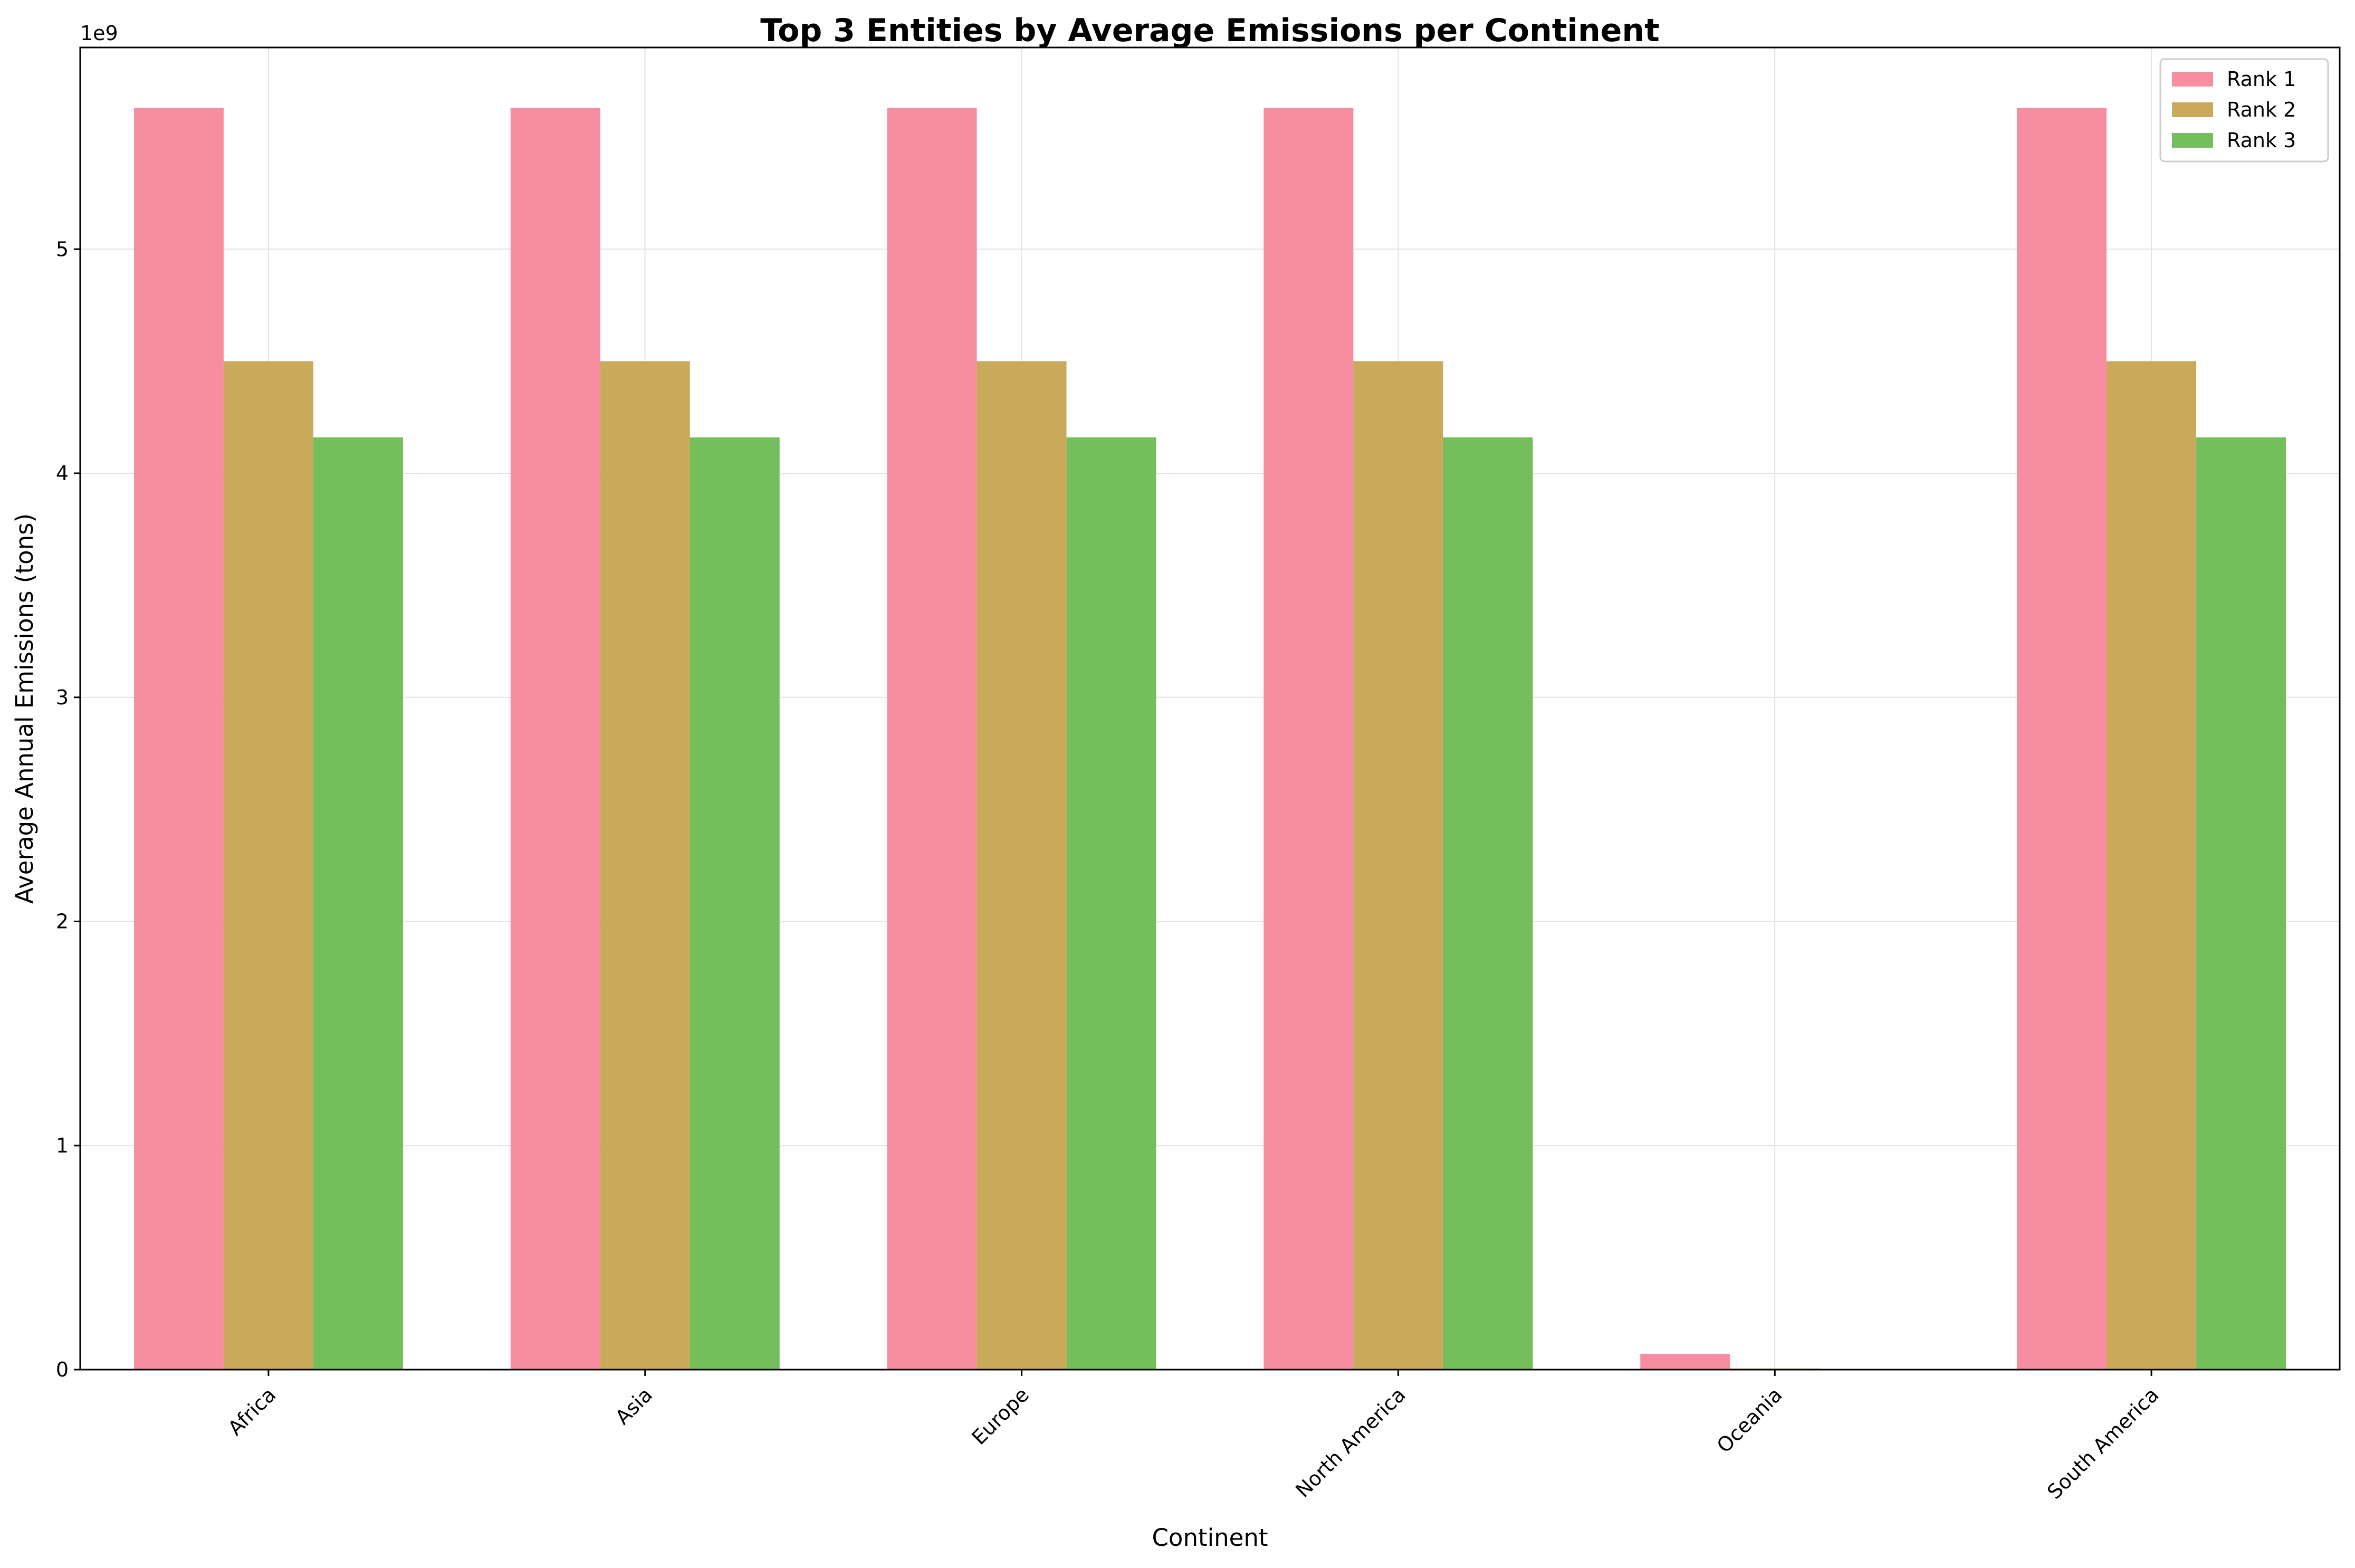  I want to click on y-axis-label: Average Annual Emissions (tons), so click(25, 708).